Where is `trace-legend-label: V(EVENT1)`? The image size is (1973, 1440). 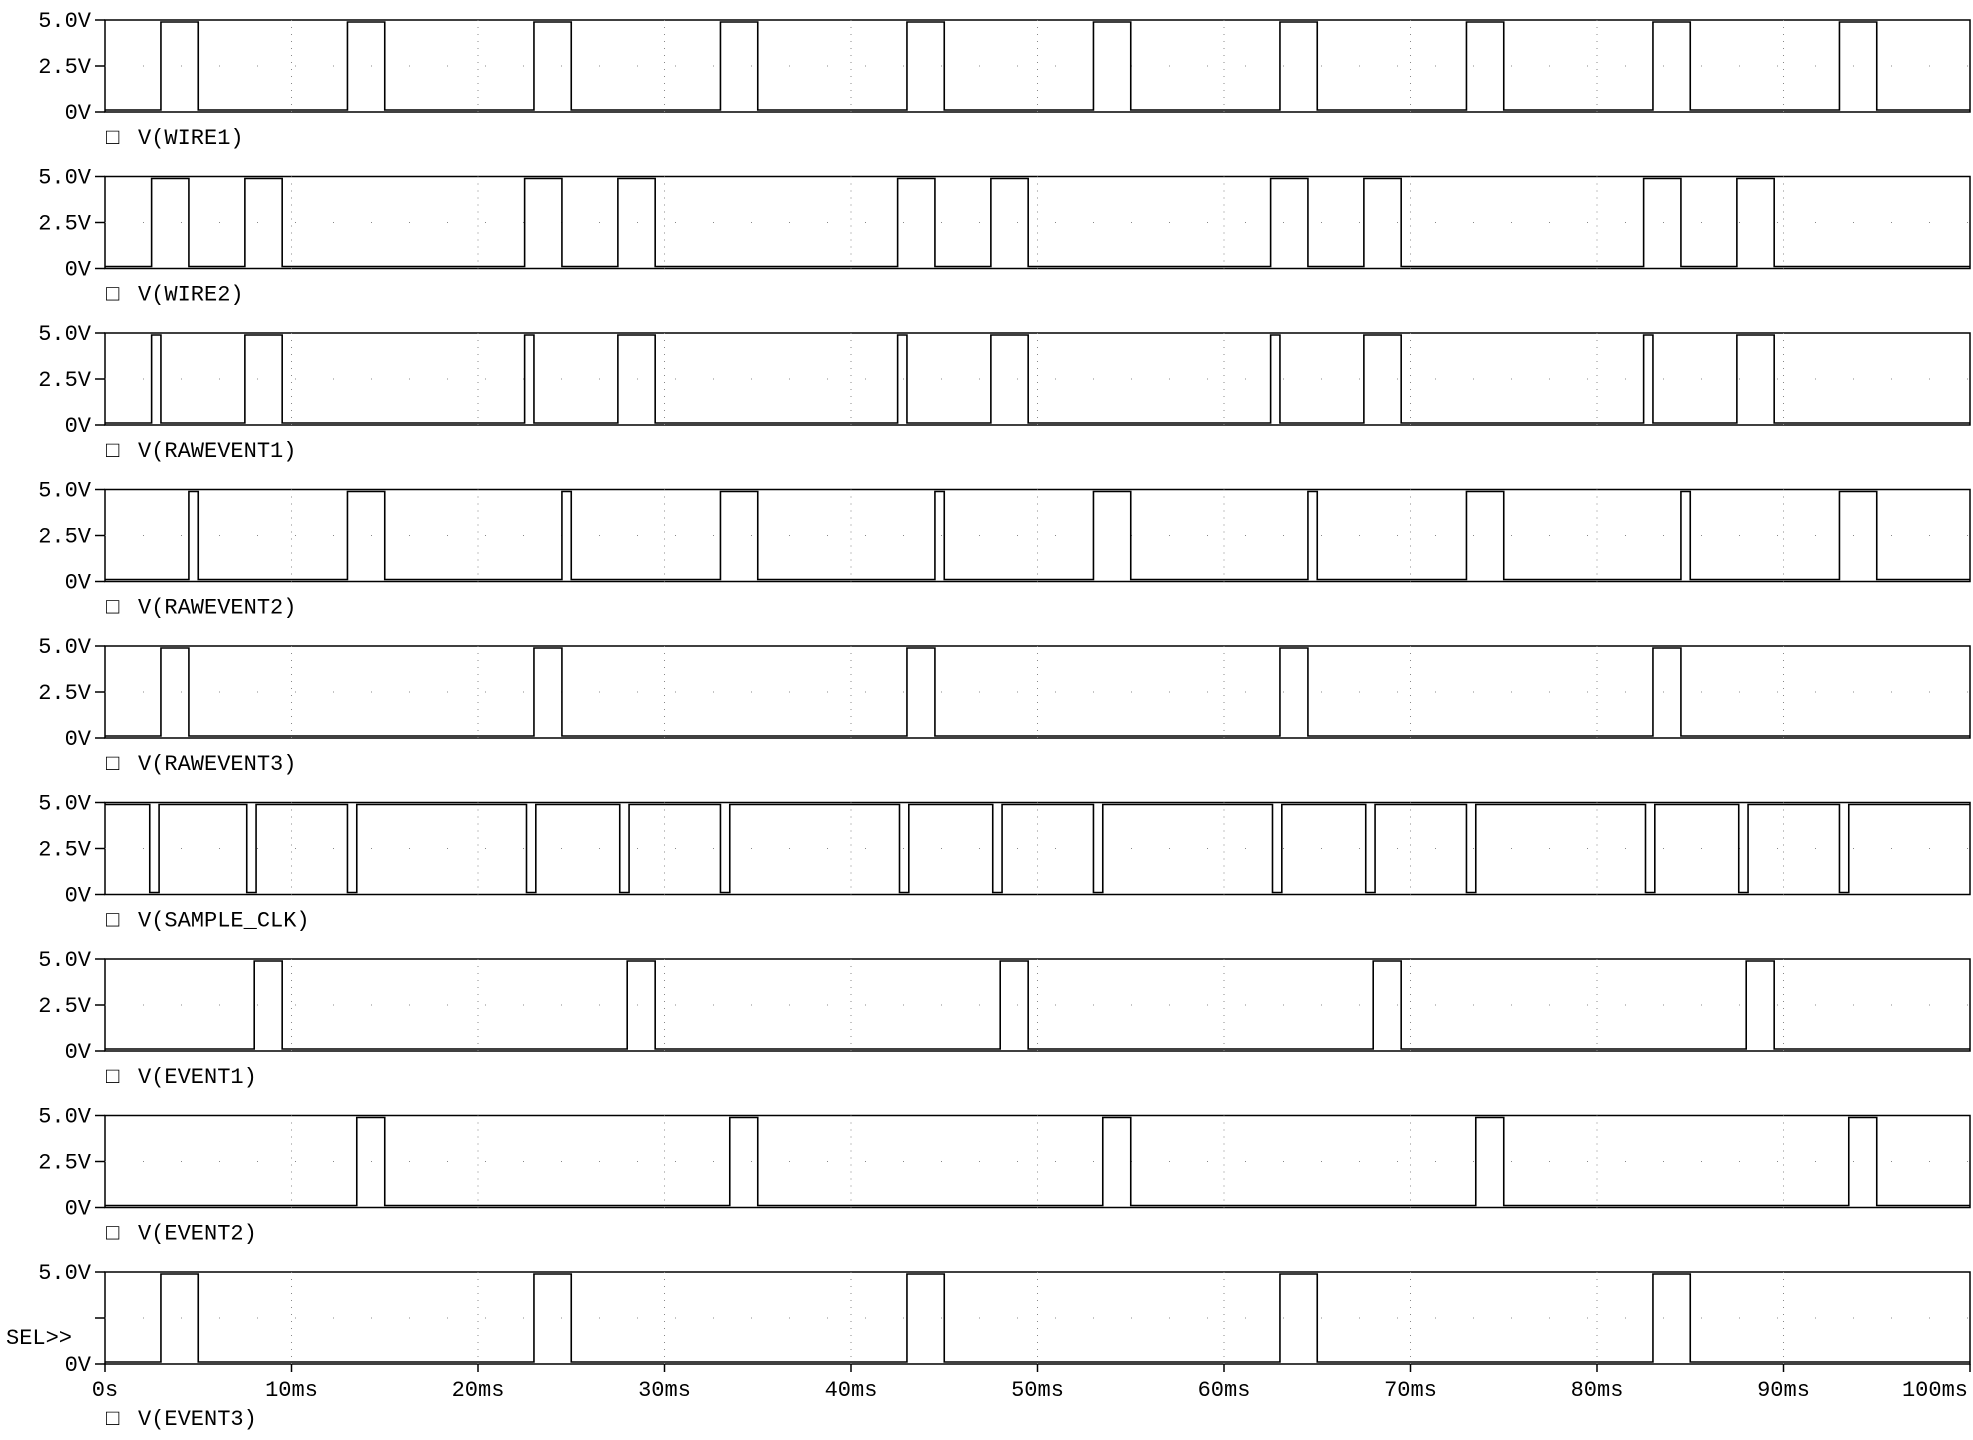
trace-legend-label: V(EVENT1) is located at coordinates (197, 1077).